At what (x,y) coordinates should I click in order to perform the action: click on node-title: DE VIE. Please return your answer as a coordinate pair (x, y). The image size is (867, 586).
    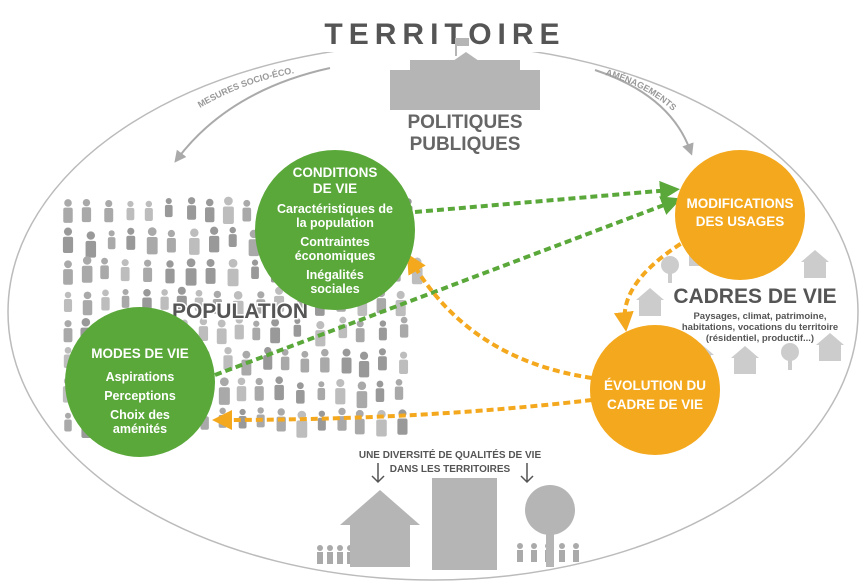
    Looking at the image, I should click on (335, 188).